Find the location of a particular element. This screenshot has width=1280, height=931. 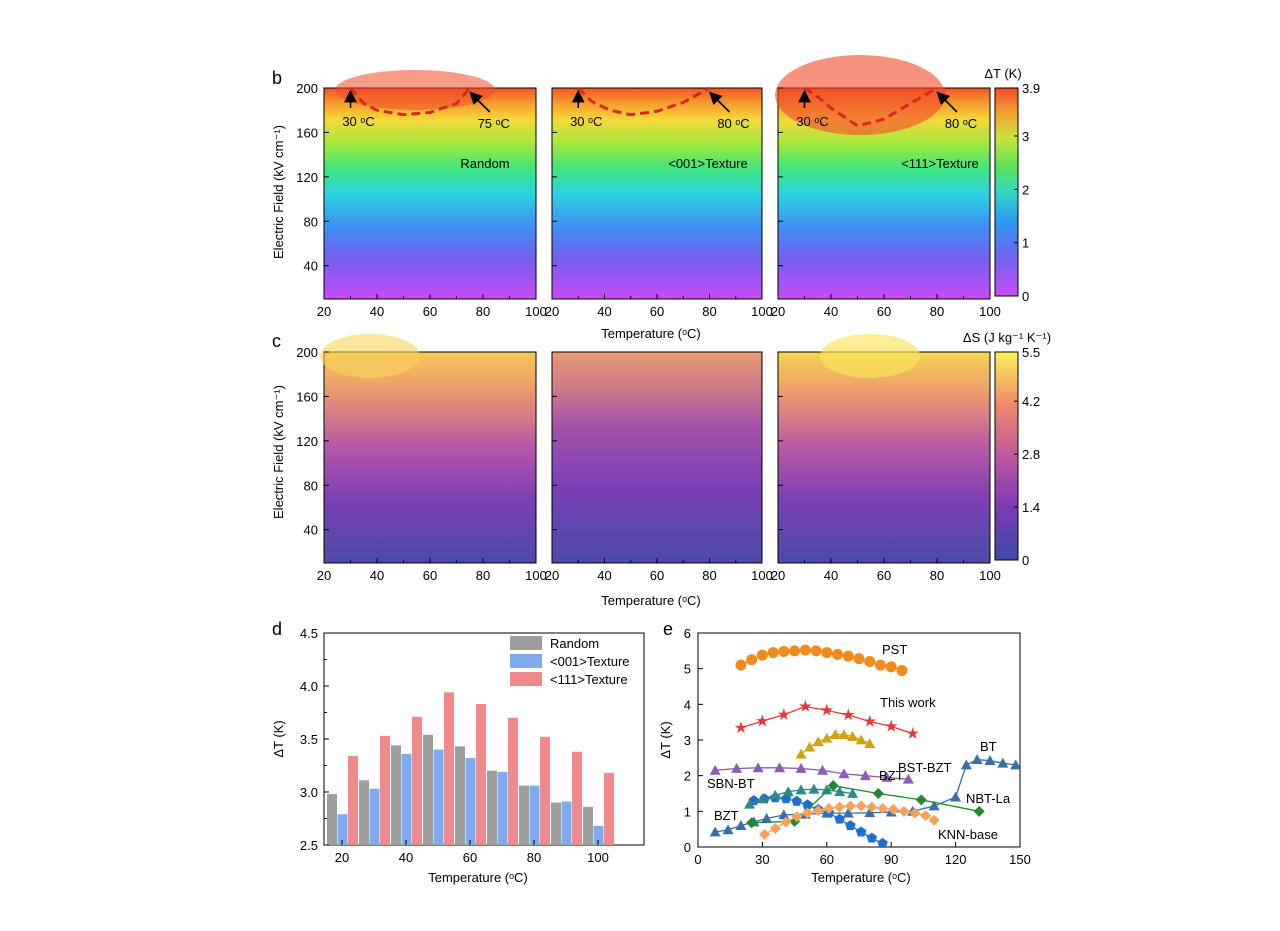

y-tick-label: 40 is located at coordinates (311, 266).